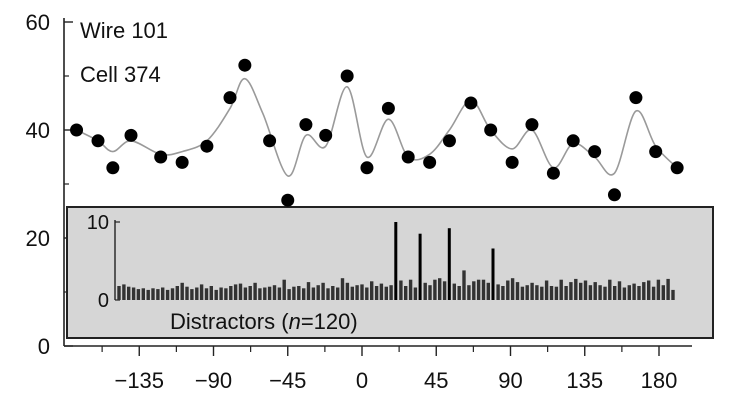 The height and width of the screenshot is (418, 734). What do you see at coordinates (98, 223) in the screenshot?
I see `inset-y-tick-label: 10` at bounding box center [98, 223].